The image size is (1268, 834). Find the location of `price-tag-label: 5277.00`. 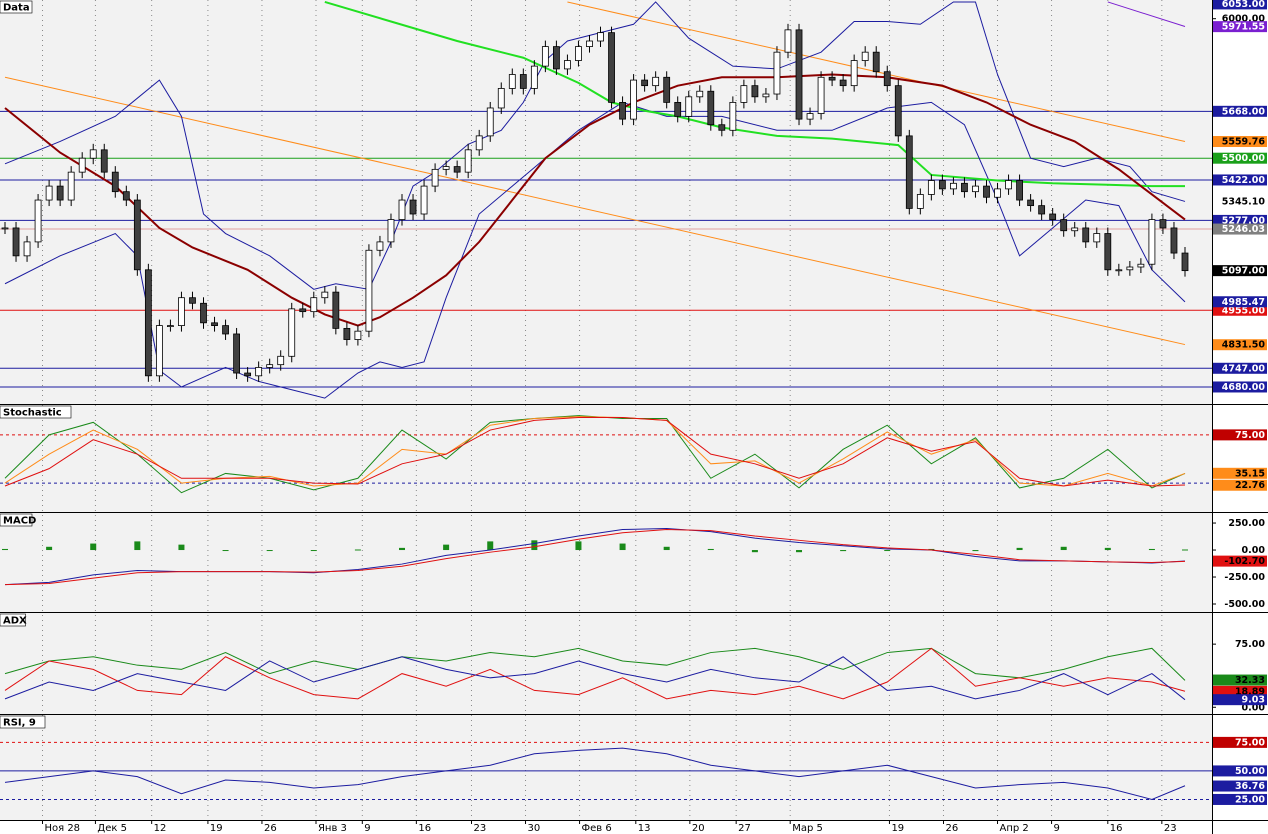

price-tag-label: 5277.00 is located at coordinates (1244, 220).